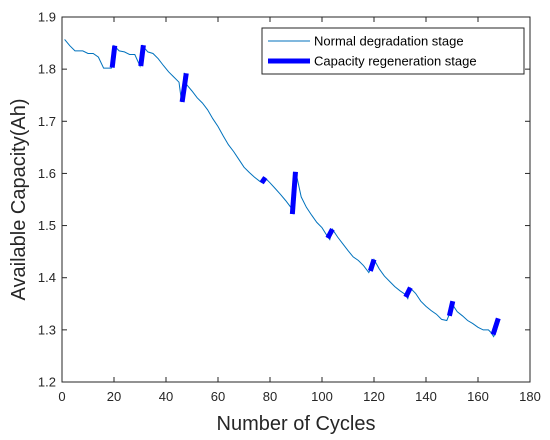 Image resolution: width=550 pixels, height=440 pixels. I want to click on x-tick-label: 40, so click(166, 396).